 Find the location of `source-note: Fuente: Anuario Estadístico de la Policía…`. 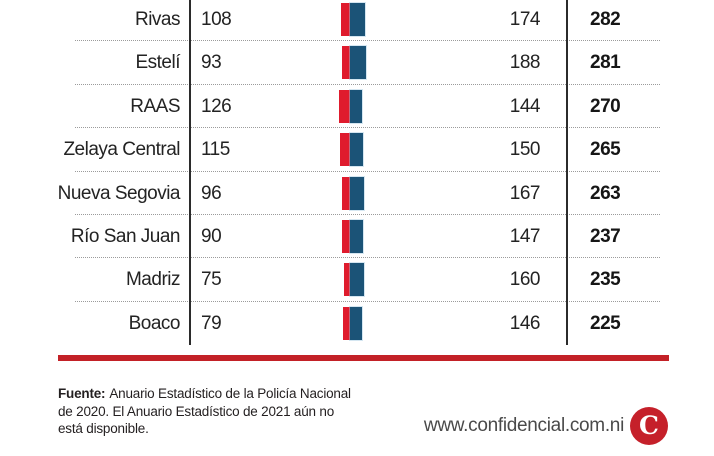

source-note: Fuente: Anuario Estadístico de la Policía… is located at coordinates (205, 411).